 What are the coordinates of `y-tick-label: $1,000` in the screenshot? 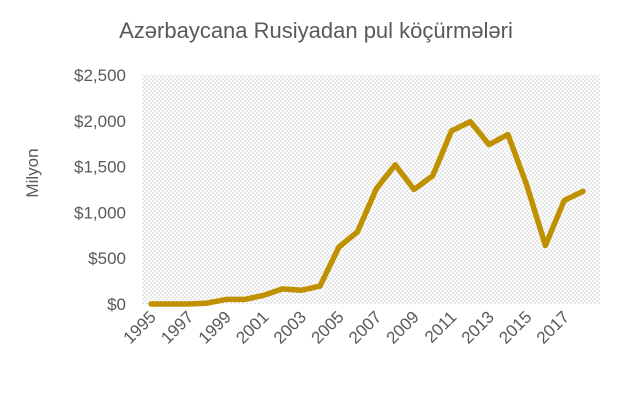 It's located at (100, 212).